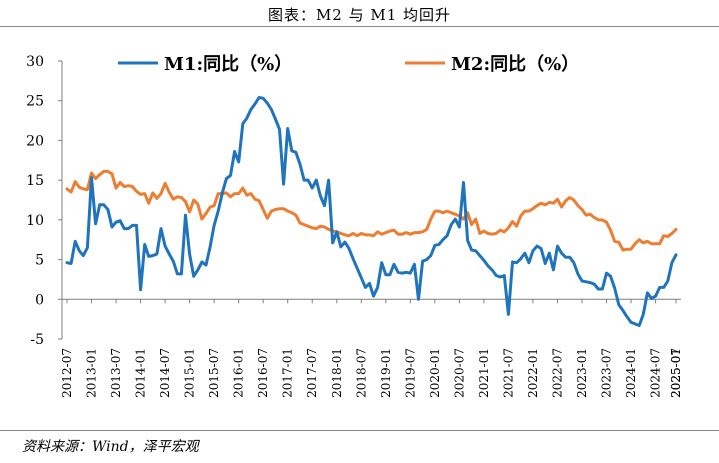  Describe the element at coordinates (386, 373) in the screenshot. I see `x-tick-label: 2019-01` at that location.